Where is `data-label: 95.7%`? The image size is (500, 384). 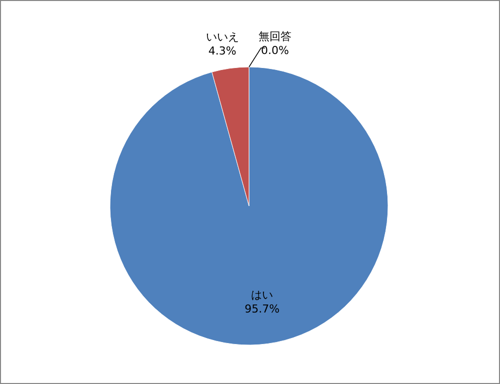 data-label: 95.7% is located at coordinates (262, 309).